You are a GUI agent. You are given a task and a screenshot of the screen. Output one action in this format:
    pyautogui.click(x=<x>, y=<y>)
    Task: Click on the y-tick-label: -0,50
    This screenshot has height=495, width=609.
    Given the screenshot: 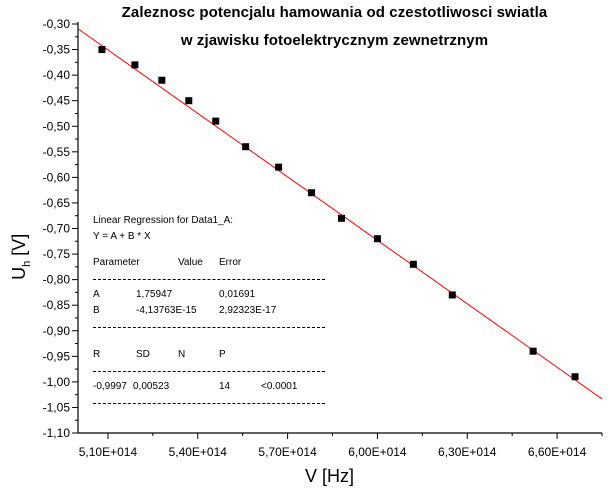 What is the action you would take?
    pyautogui.click(x=57, y=126)
    